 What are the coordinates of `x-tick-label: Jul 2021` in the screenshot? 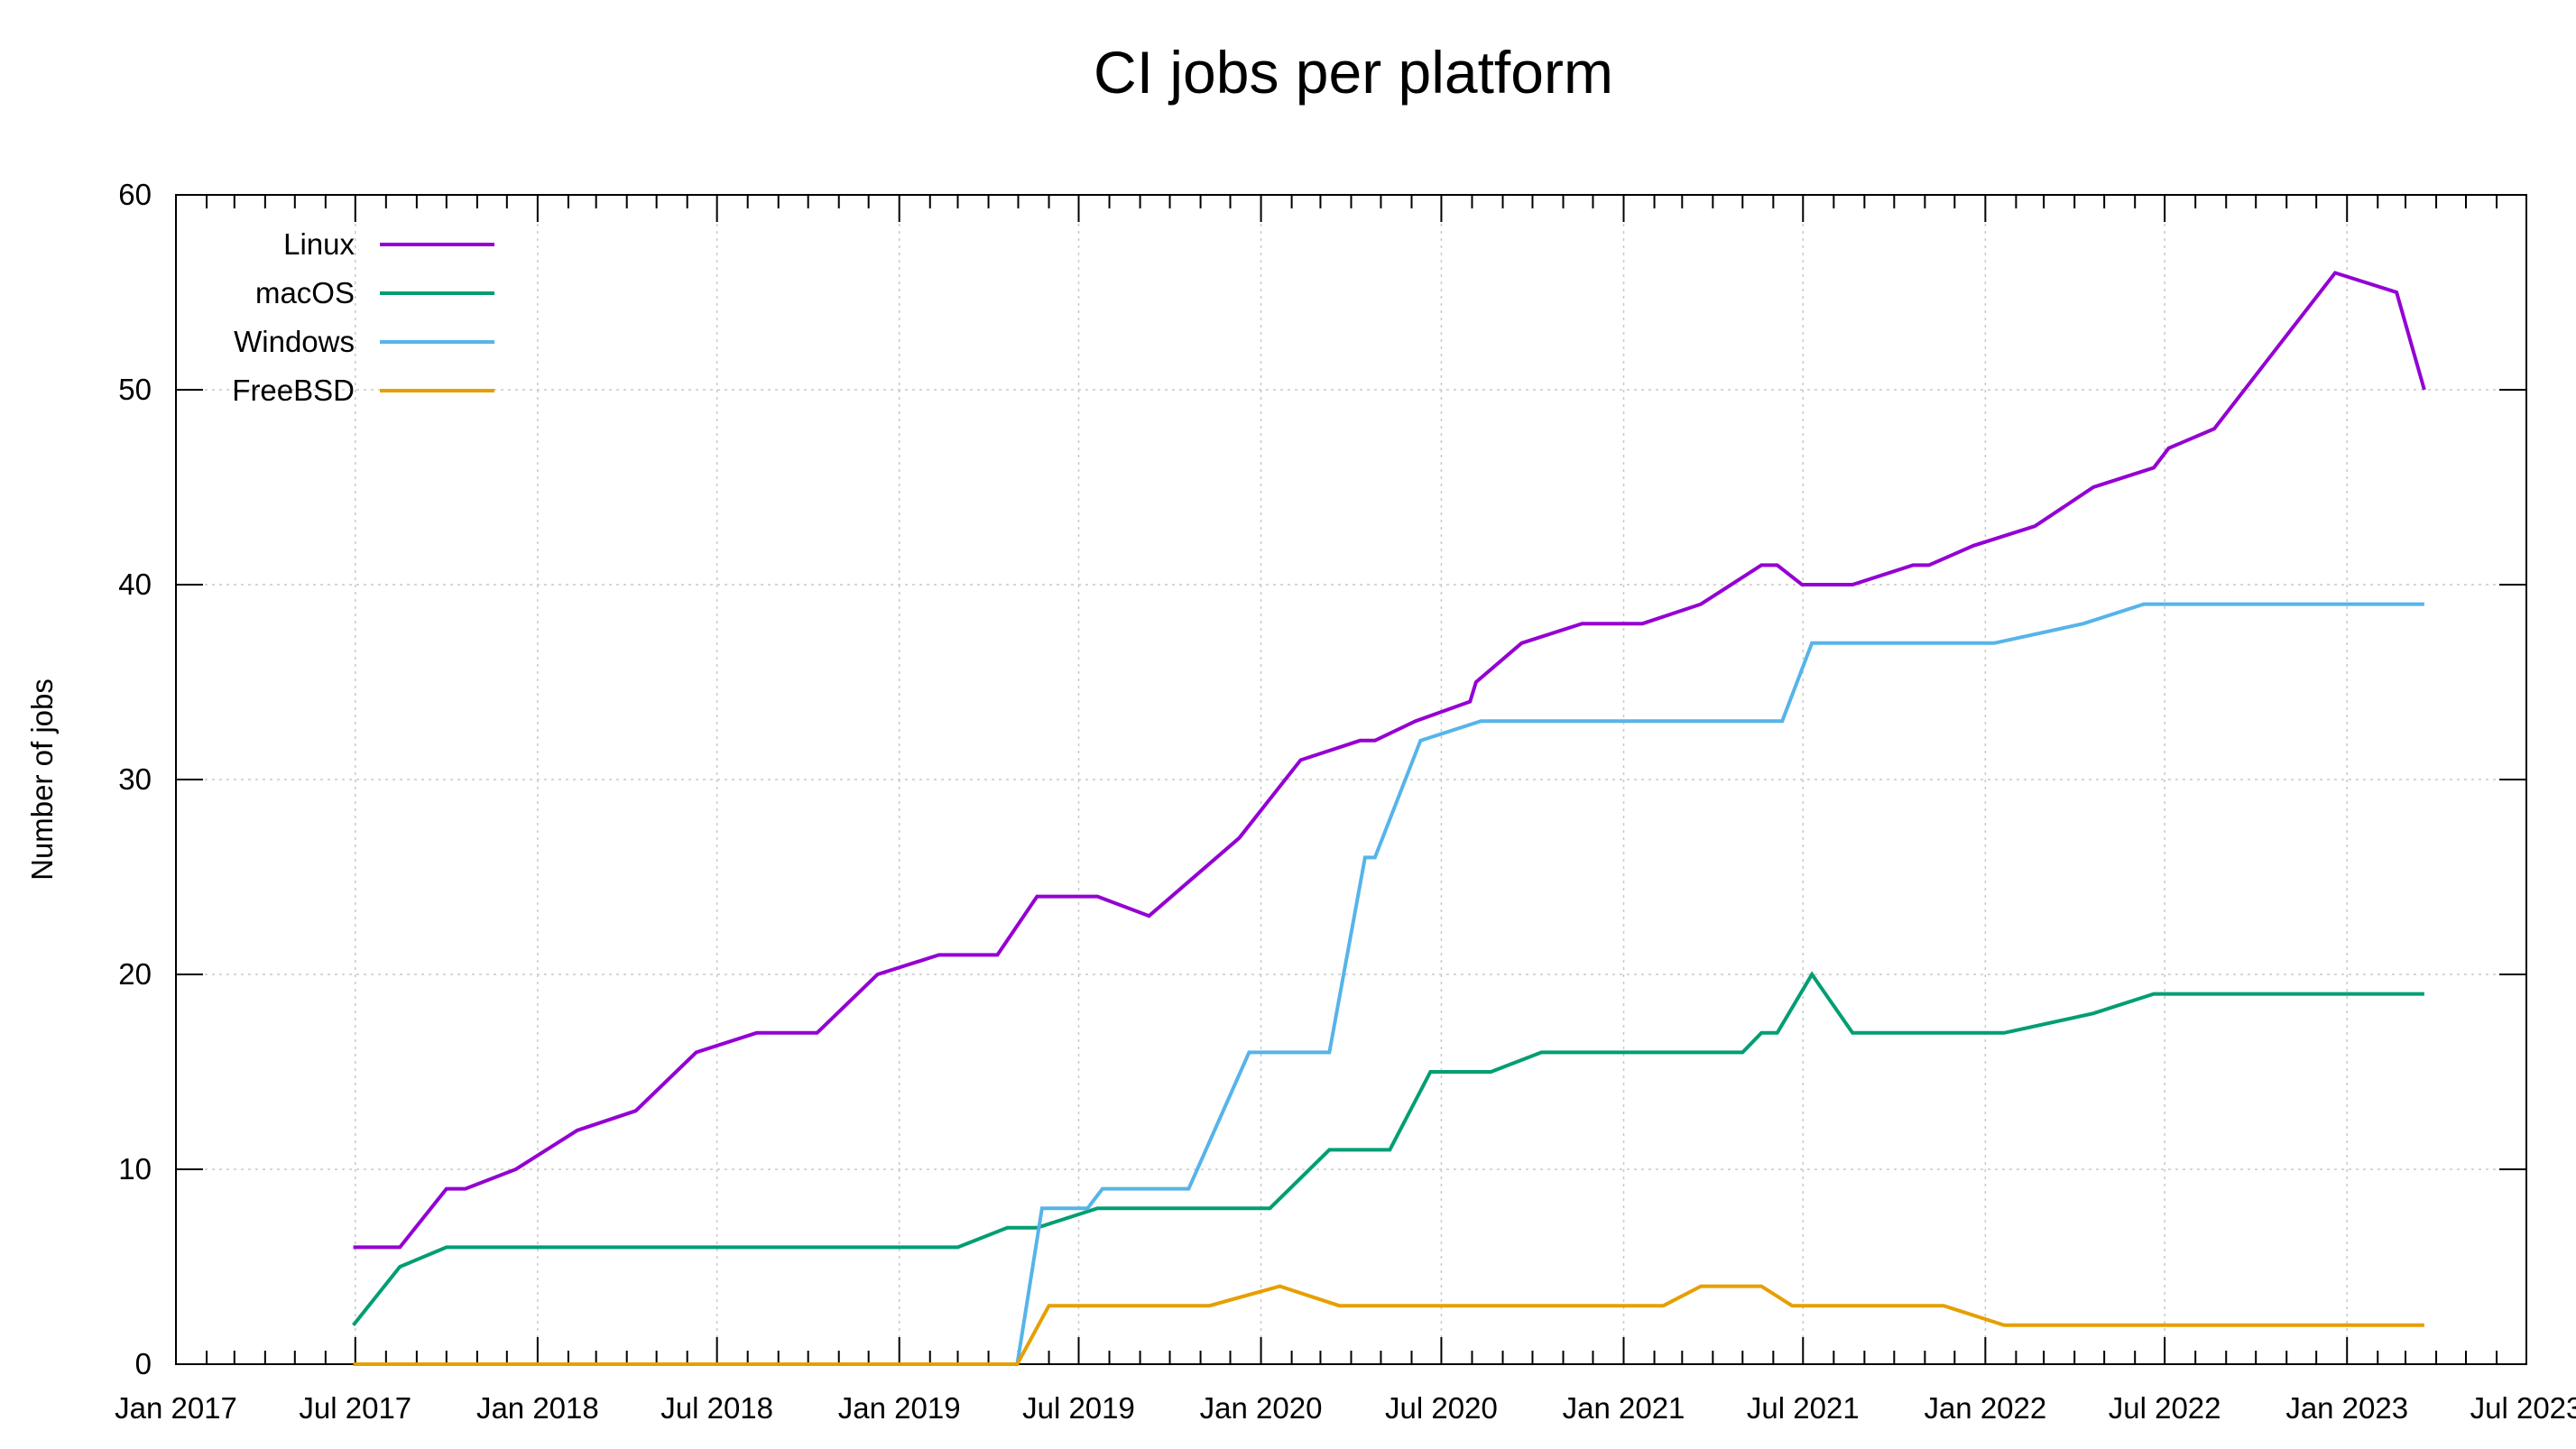 It's located at (1803, 1408).